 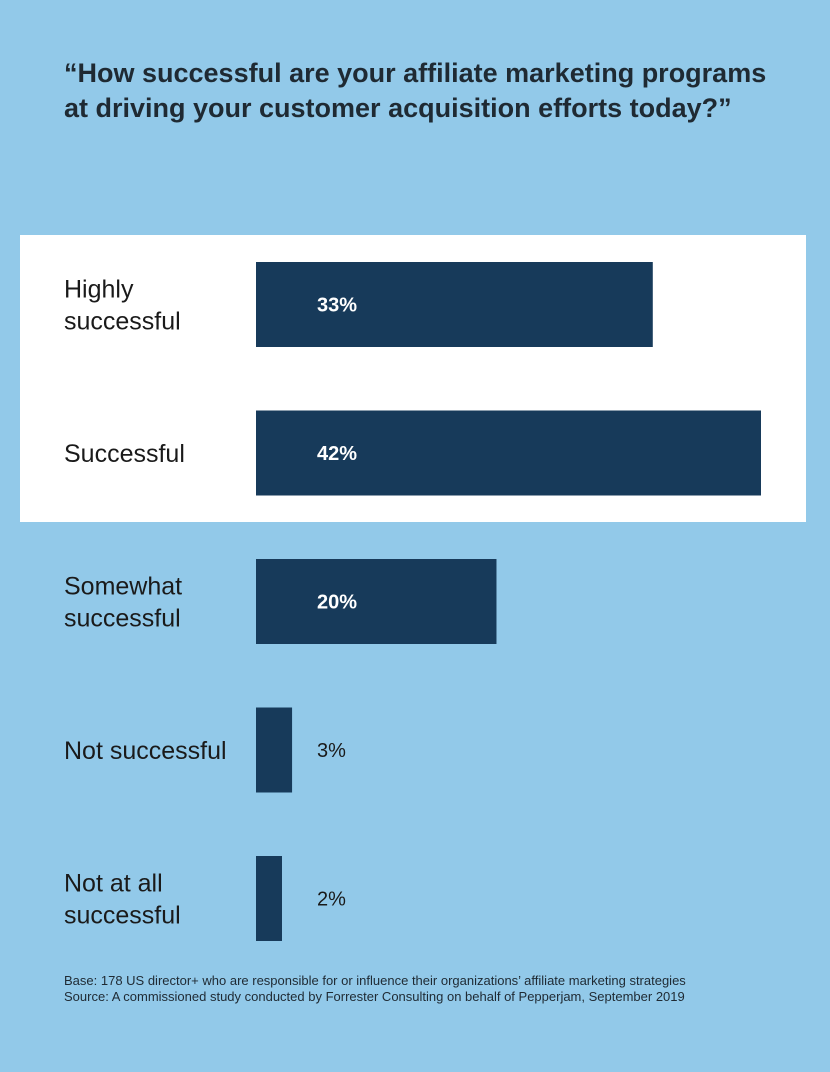 What do you see at coordinates (122, 900) in the screenshot?
I see `category-label-4: Not at all successful` at bounding box center [122, 900].